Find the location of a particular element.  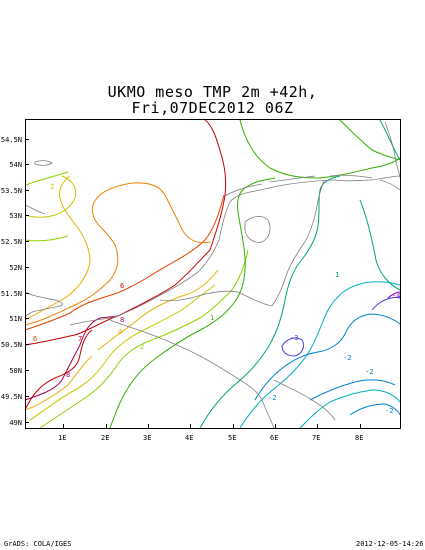

y-tick-label: 52N is located at coordinates (15, 268).